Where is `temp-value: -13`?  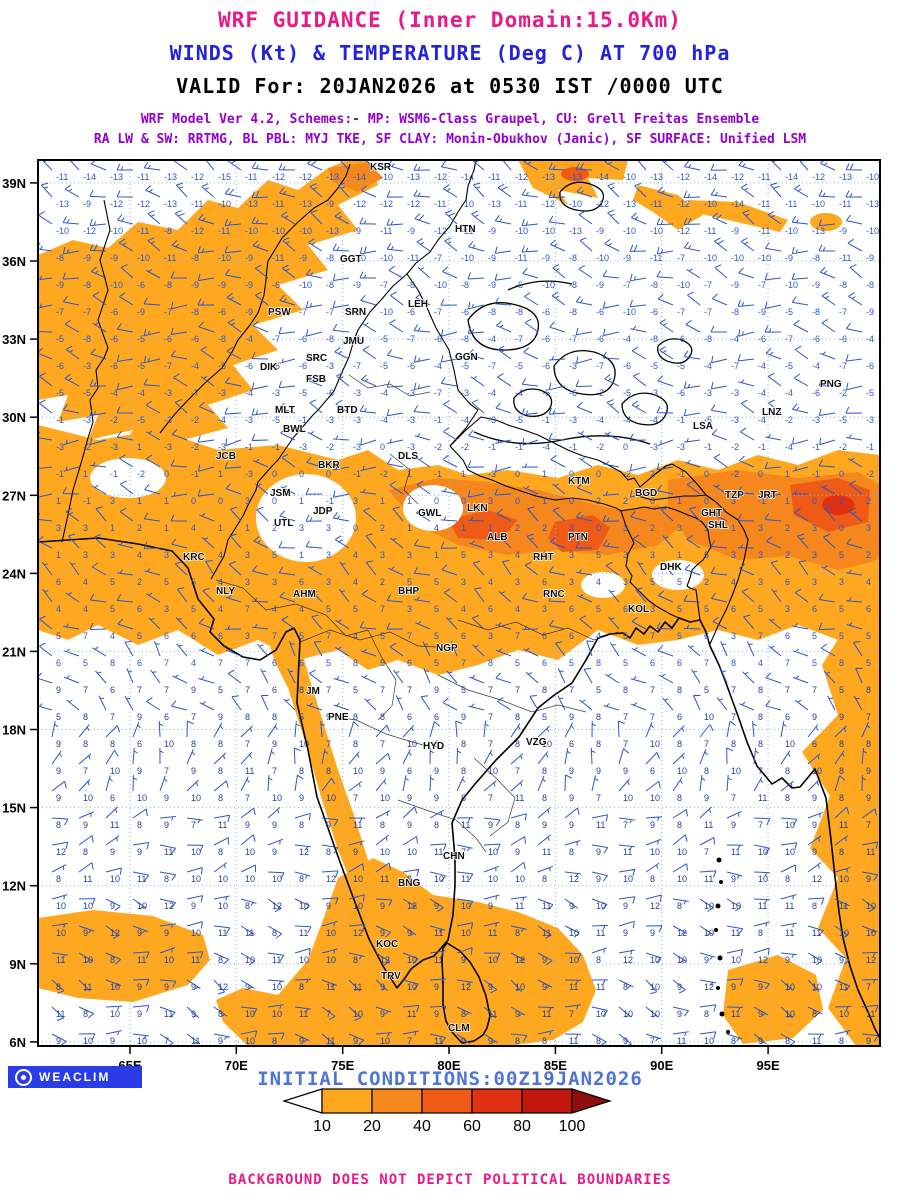 temp-value: -13 is located at coordinates (494, 204).